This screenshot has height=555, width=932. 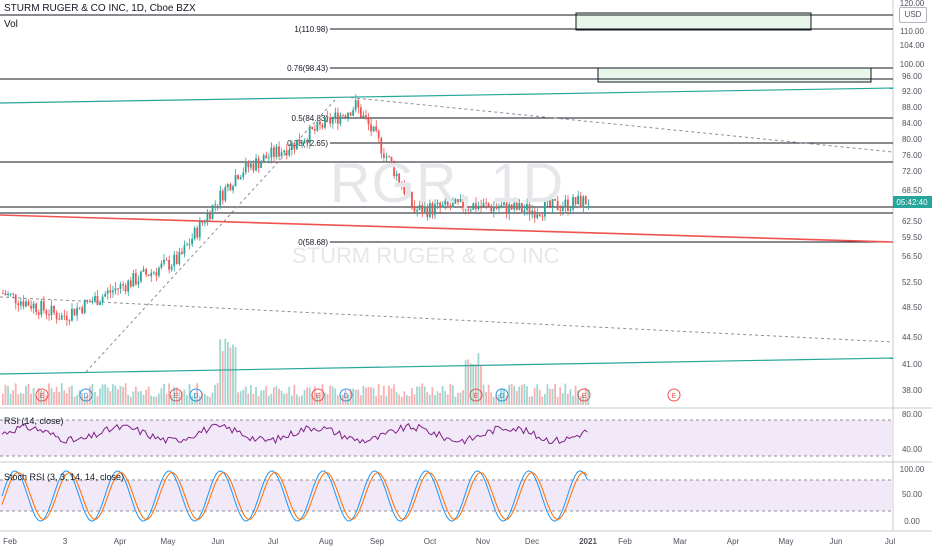 What do you see at coordinates (734, 75) in the screenshot?
I see `fib-box-middle` at bounding box center [734, 75].